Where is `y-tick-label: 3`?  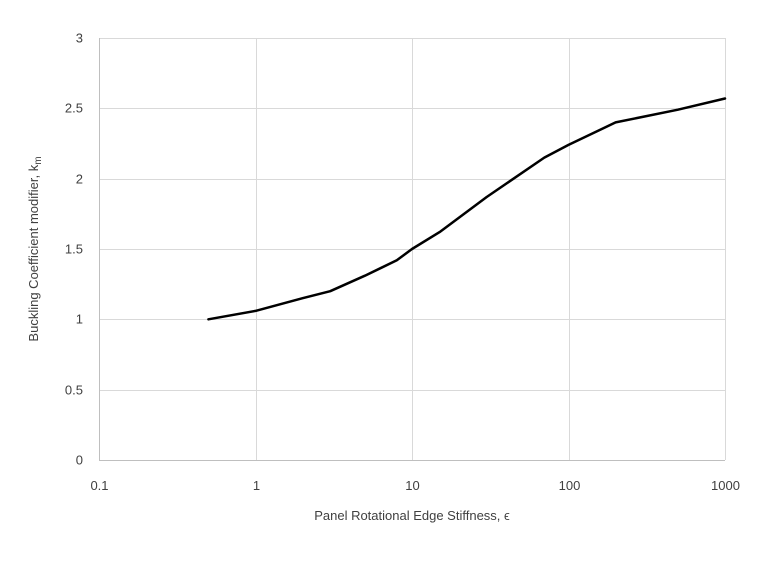 y-tick-label: 3 is located at coordinates (79, 38).